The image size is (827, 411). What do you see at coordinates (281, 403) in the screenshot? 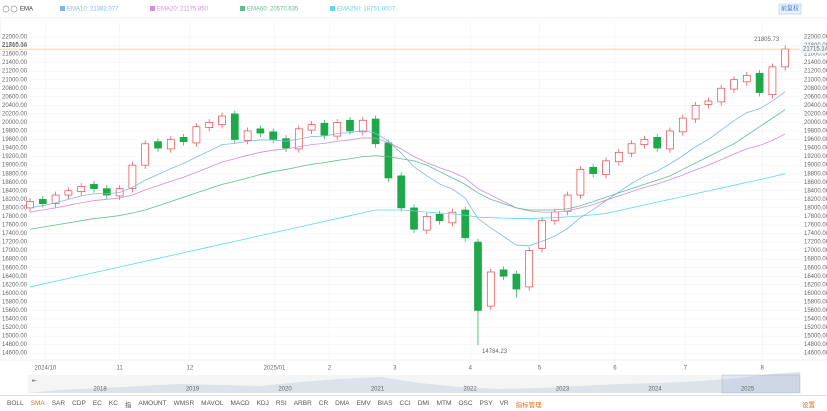
I see `indicator-tab: RSI` at bounding box center [281, 403].